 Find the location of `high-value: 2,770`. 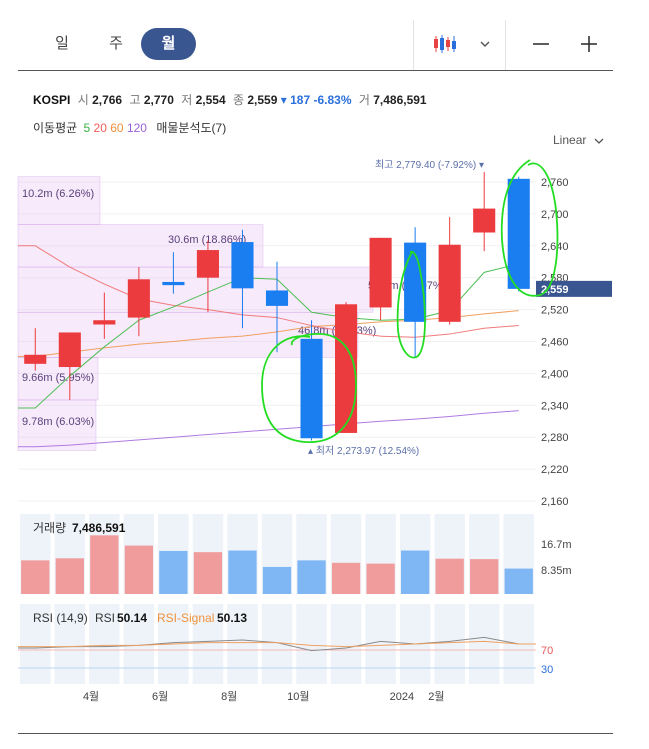

high-value: 2,770 is located at coordinates (158, 100).